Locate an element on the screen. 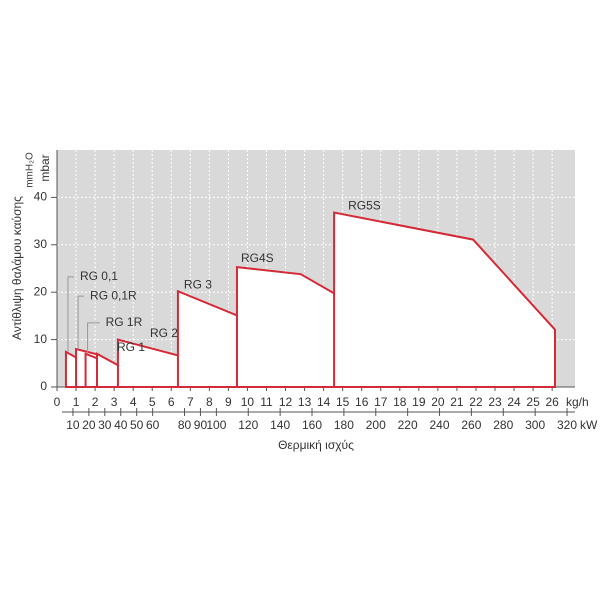  x-tick-label: 23 is located at coordinates (495, 402).